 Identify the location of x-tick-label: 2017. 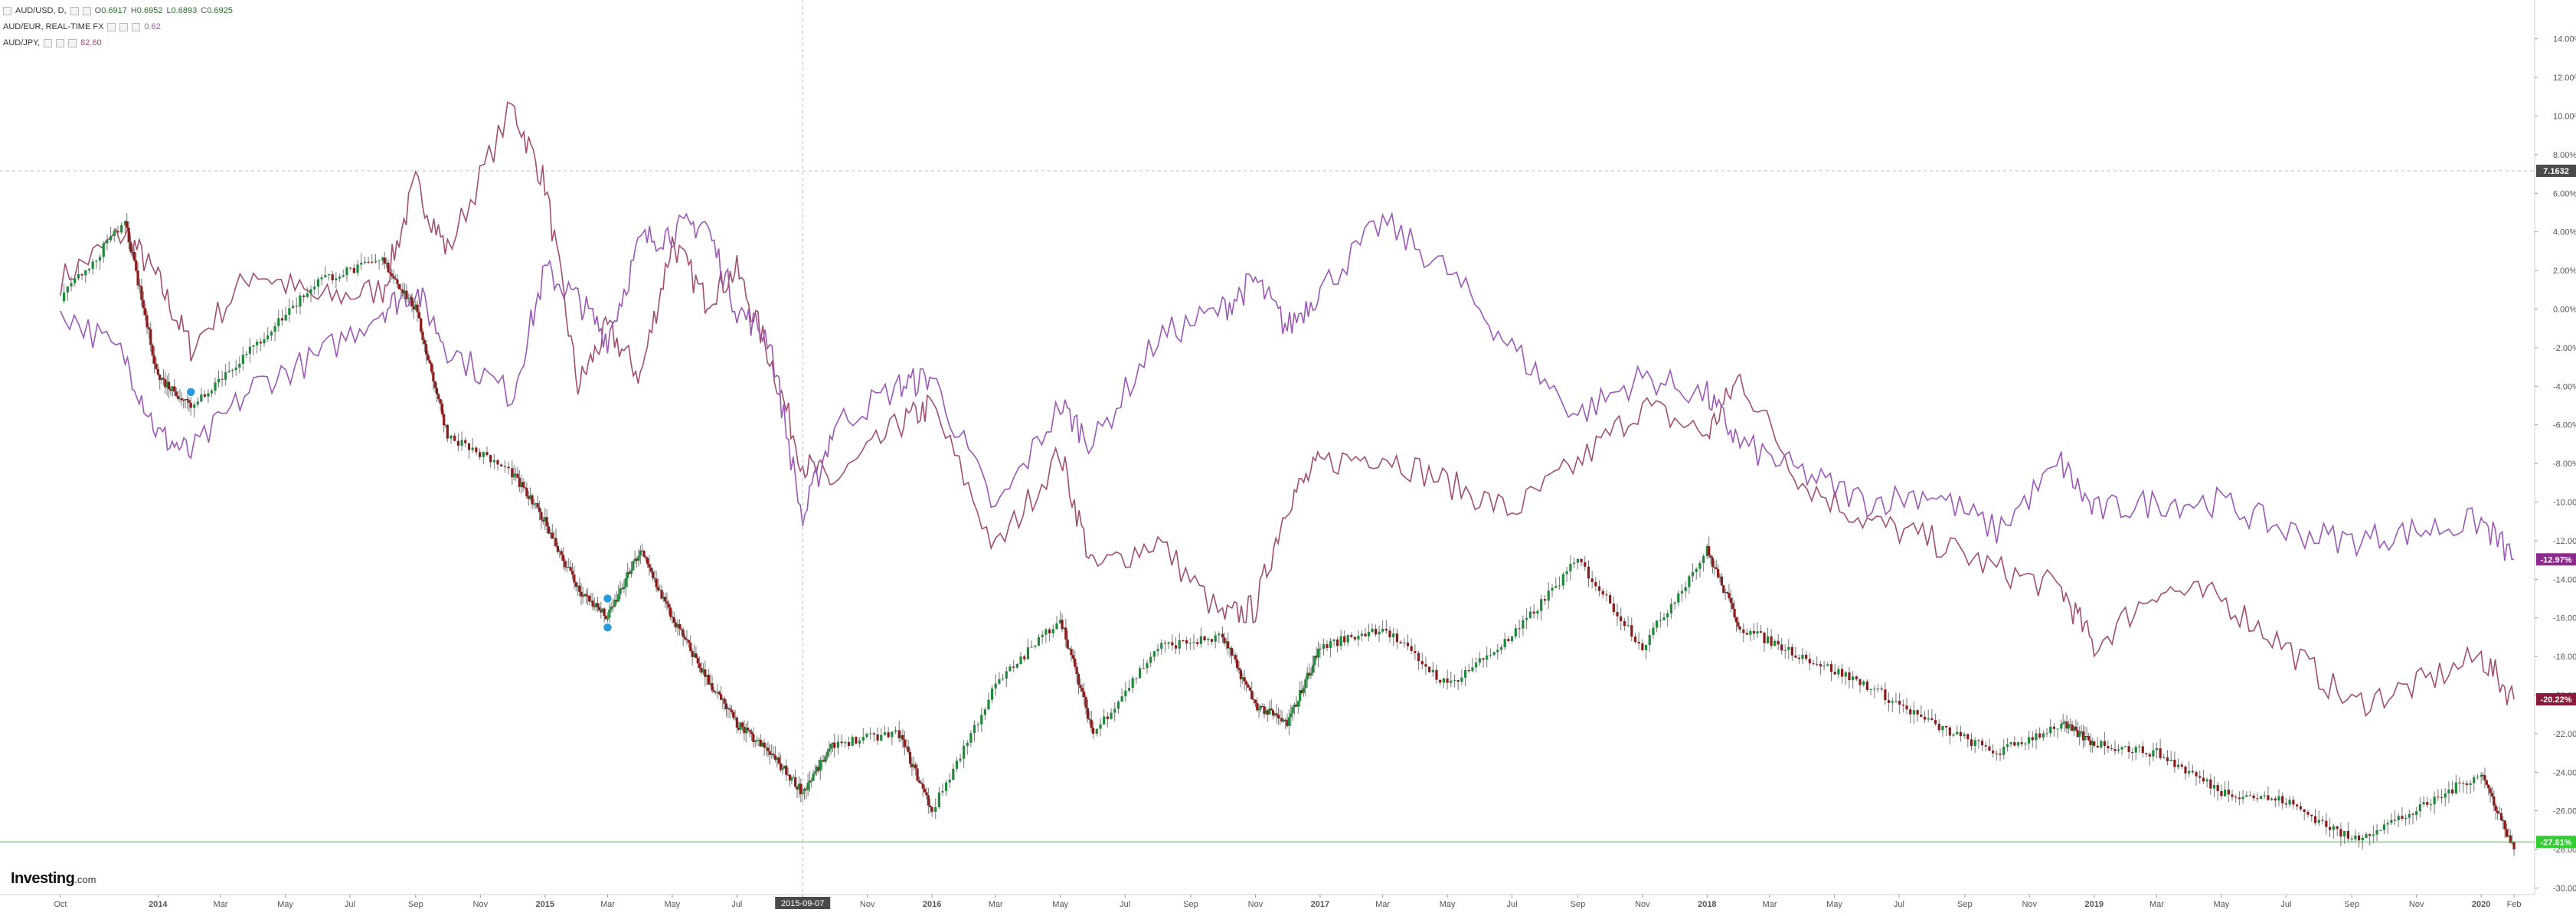
(1320, 904).